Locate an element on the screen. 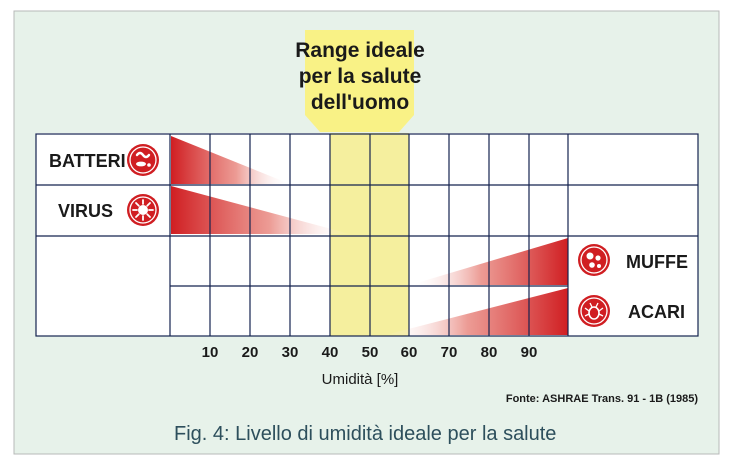  tick-label: 20 is located at coordinates (250, 352).